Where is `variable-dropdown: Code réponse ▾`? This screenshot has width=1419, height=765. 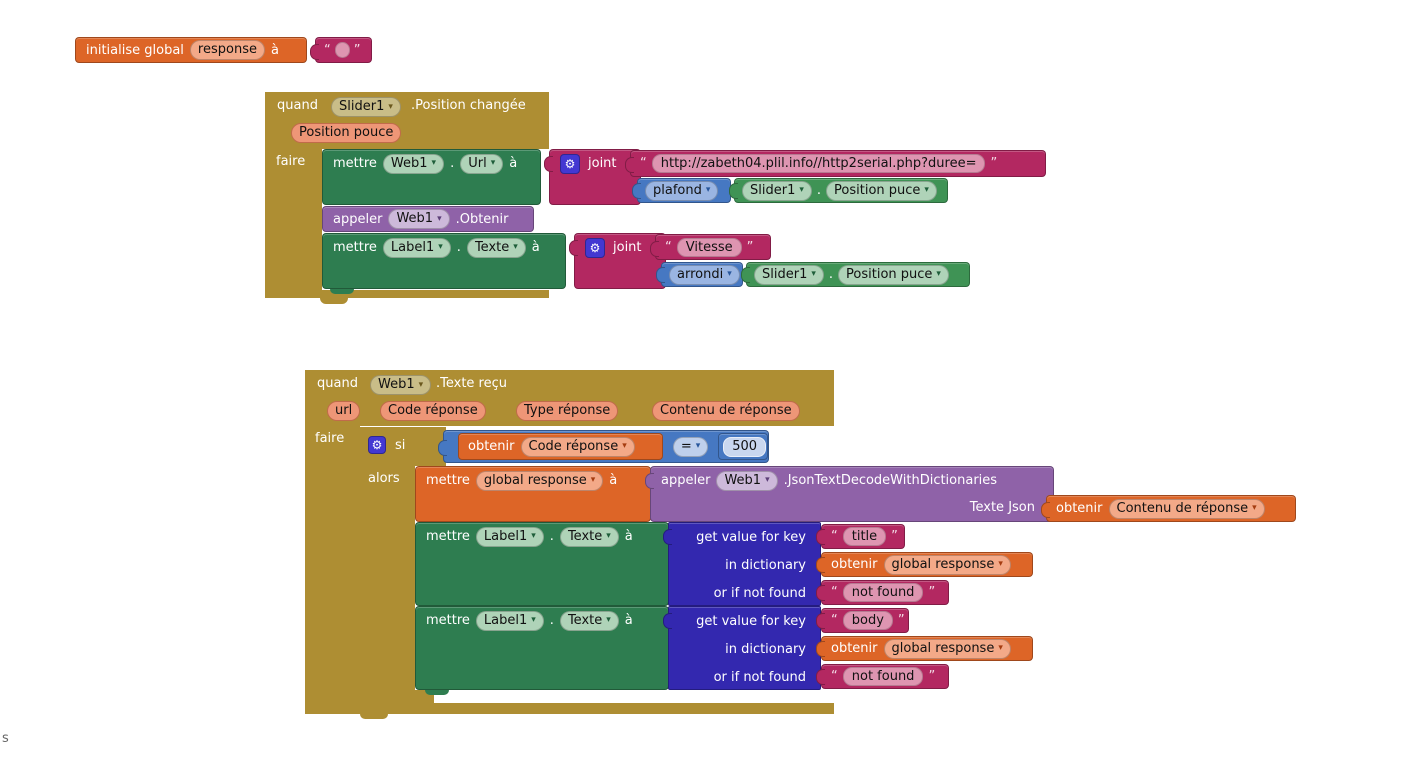 variable-dropdown: Code réponse ▾ is located at coordinates (577, 446).